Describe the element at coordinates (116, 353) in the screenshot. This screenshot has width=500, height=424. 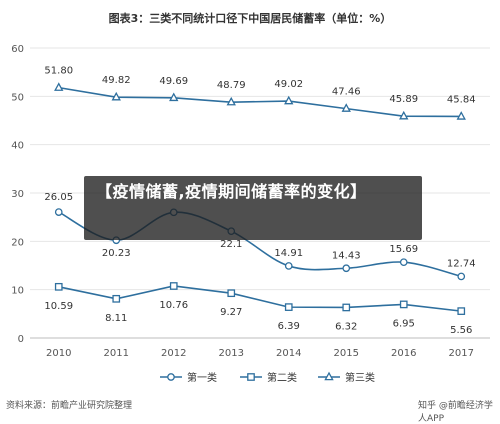
I see `x-tick-label: 2011` at that location.